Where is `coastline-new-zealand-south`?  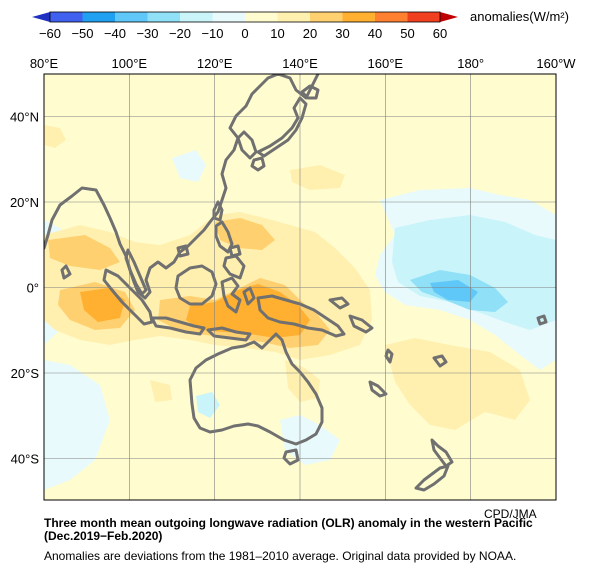
coastline-new-zealand-south is located at coordinates (432, 478).